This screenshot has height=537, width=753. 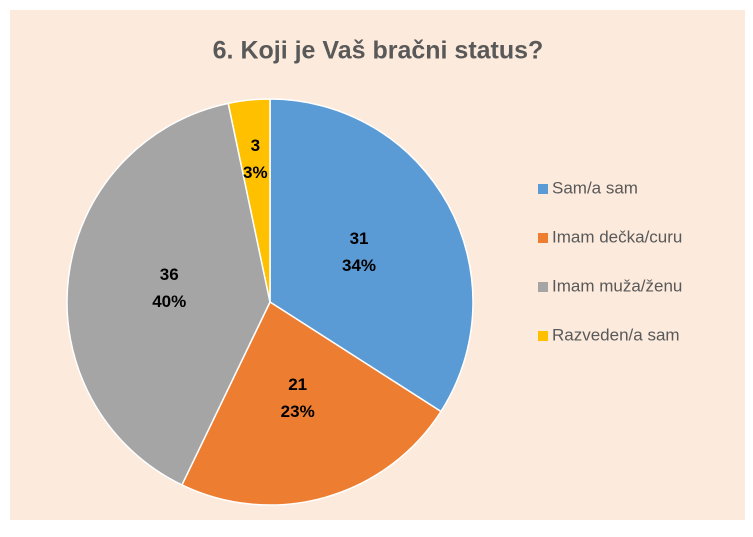 What do you see at coordinates (298, 411) in the screenshot?
I see `percent-label: 23%` at bounding box center [298, 411].